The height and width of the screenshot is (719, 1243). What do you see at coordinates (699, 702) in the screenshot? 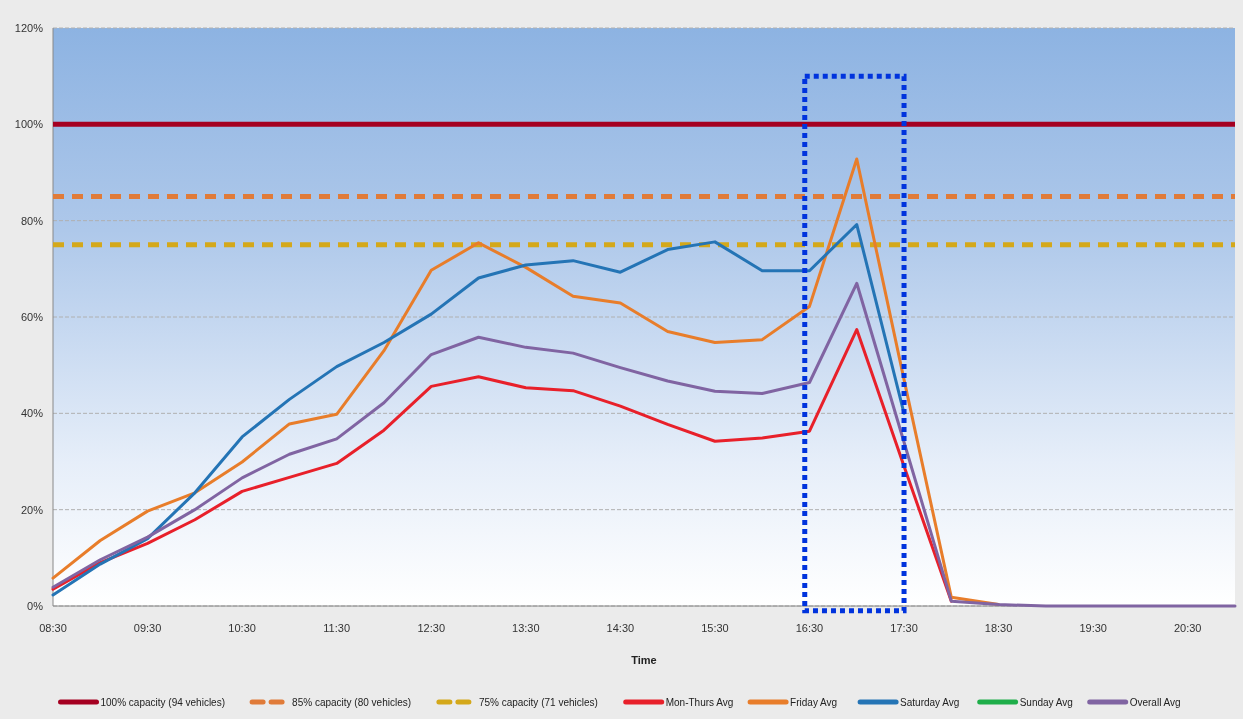
I see `legend-label: Mon-Thurs Avg` at bounding box center [699, 702].